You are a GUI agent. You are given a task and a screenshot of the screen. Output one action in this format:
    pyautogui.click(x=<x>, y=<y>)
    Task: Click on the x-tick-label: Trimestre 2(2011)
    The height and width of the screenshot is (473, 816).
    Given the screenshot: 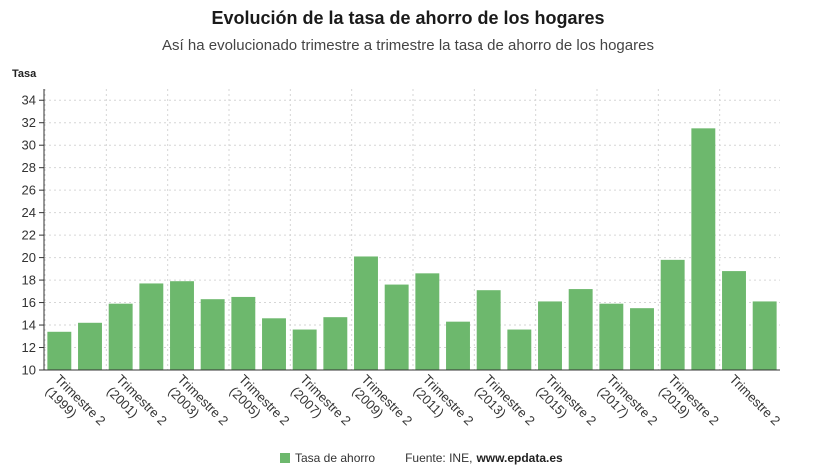 What is the action you would take?
    pyautogui.click(x=442, y=405)
    